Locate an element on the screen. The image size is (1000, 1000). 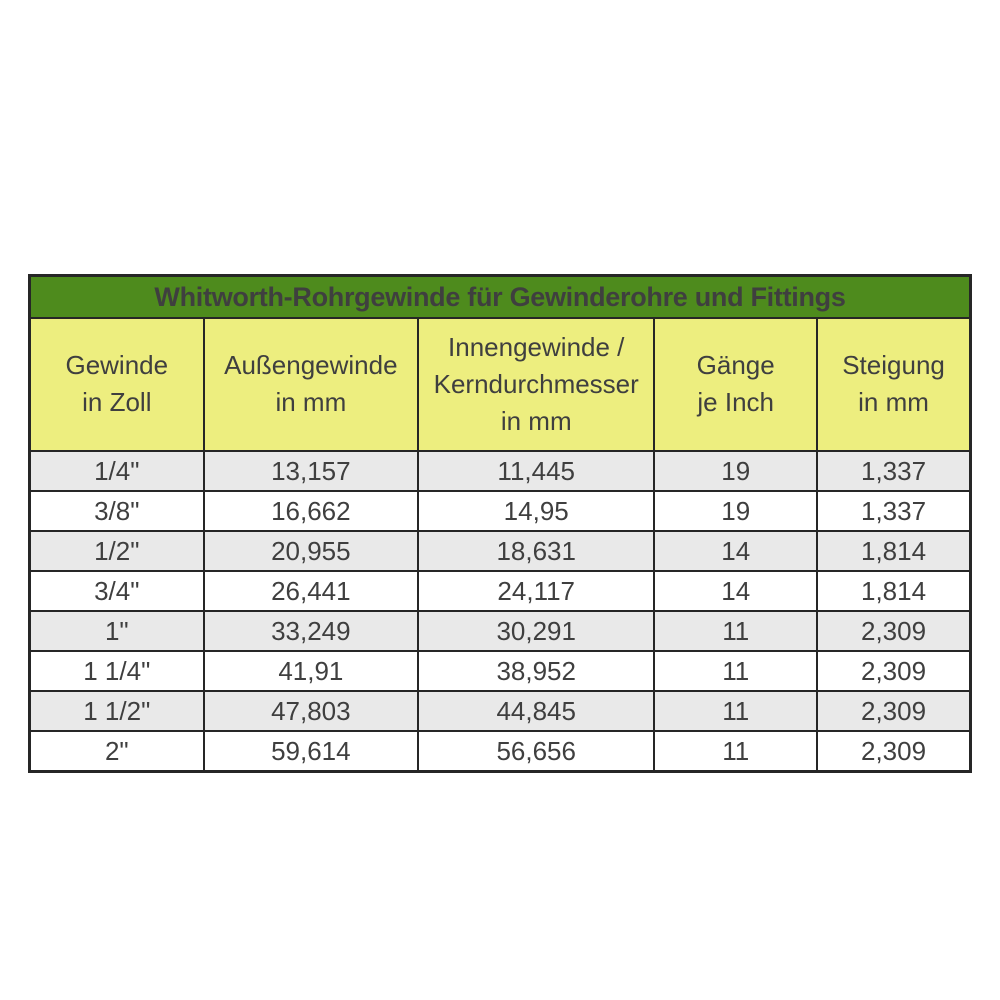
table-row: 1 1/4" 41,91 38,952 11 2,309 is located at coordinates (500, 670).